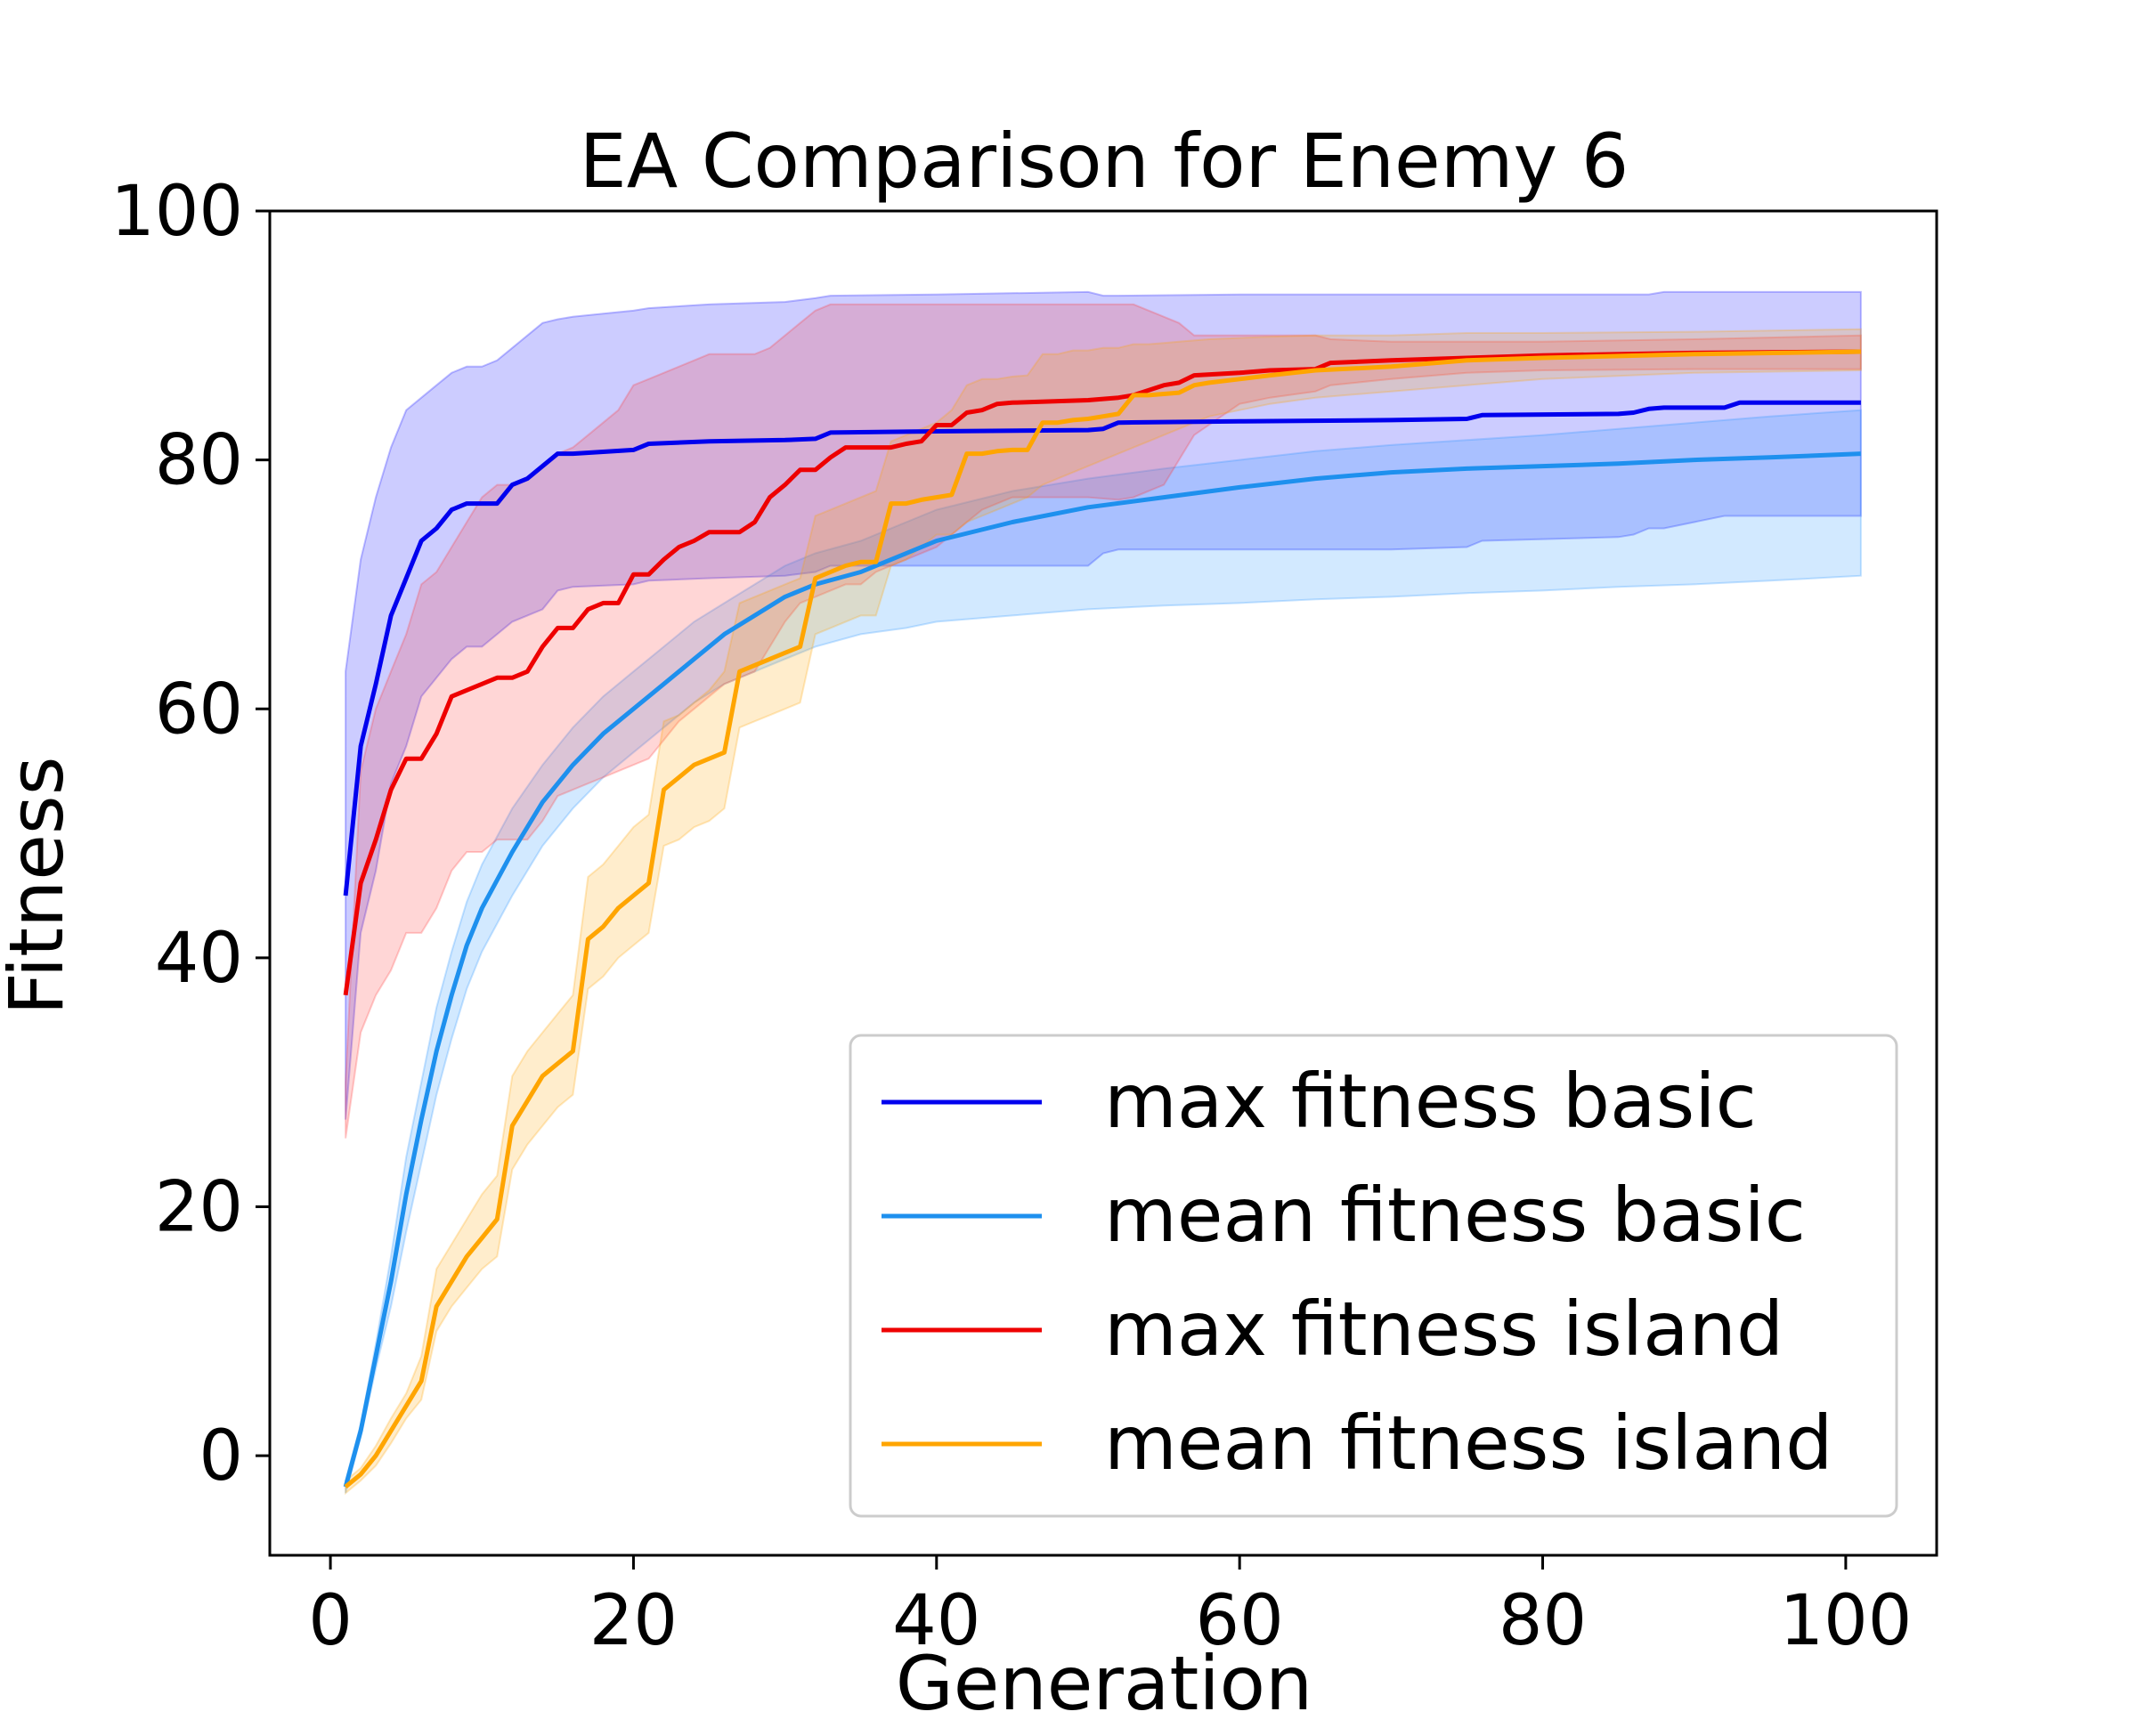  Describe the element at coordinates (1430, 1101) in the screenshot. I see `legend-label-max-fitness-basic: max fitness basic` at that location.